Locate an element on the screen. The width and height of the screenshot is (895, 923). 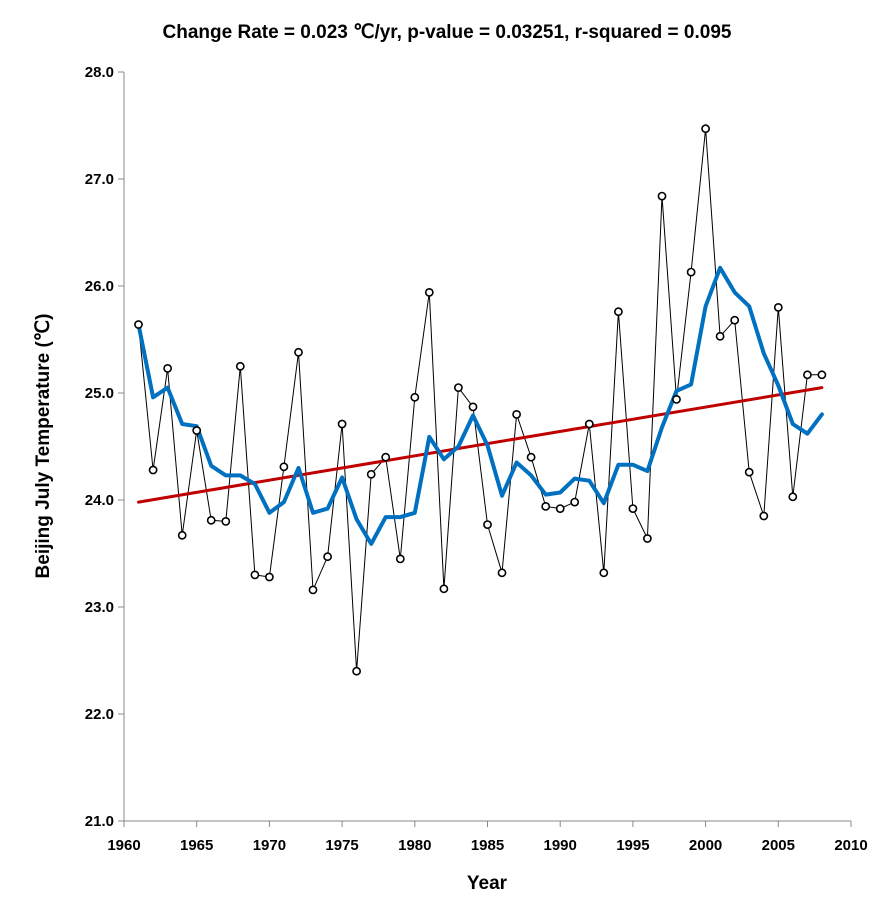
y-tick-label: 27.0 is located at coordinates (99, 179).